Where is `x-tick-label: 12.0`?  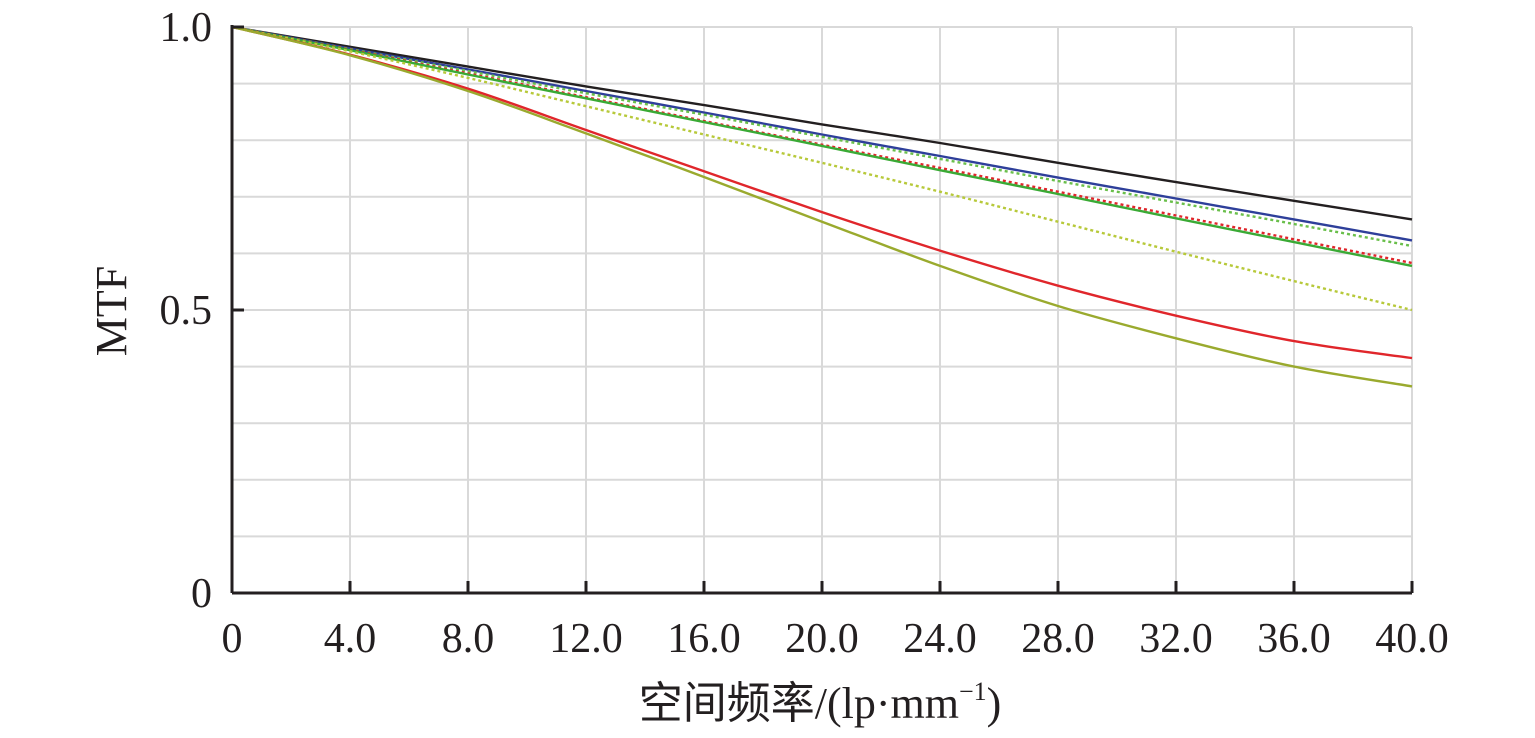
x-tick-label: 12.0 is located at coordinates (586, 639).